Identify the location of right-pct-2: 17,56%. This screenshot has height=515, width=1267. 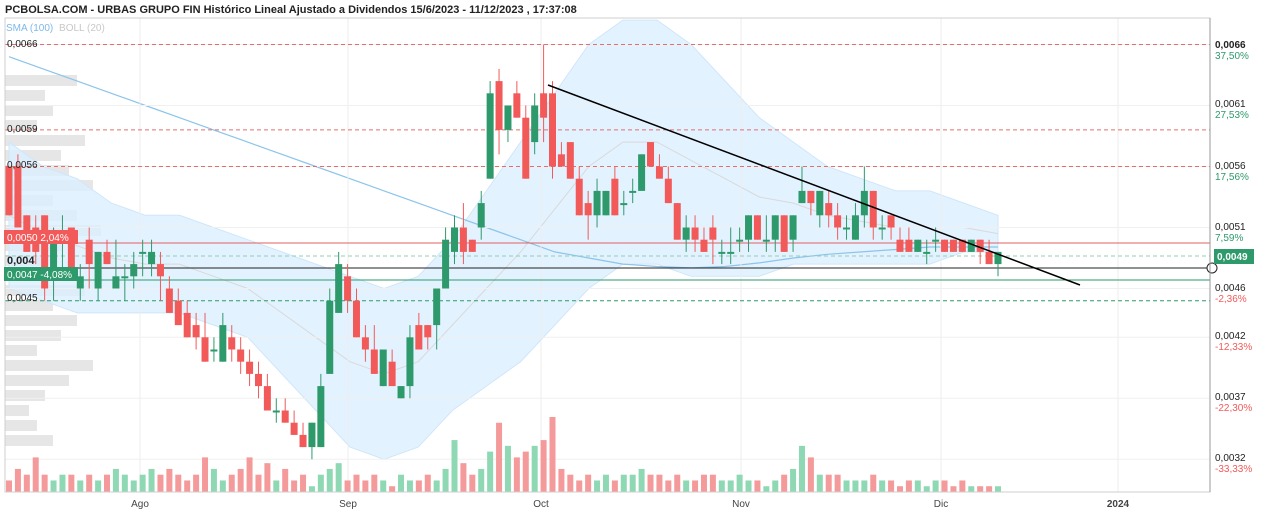
(1232, 177).